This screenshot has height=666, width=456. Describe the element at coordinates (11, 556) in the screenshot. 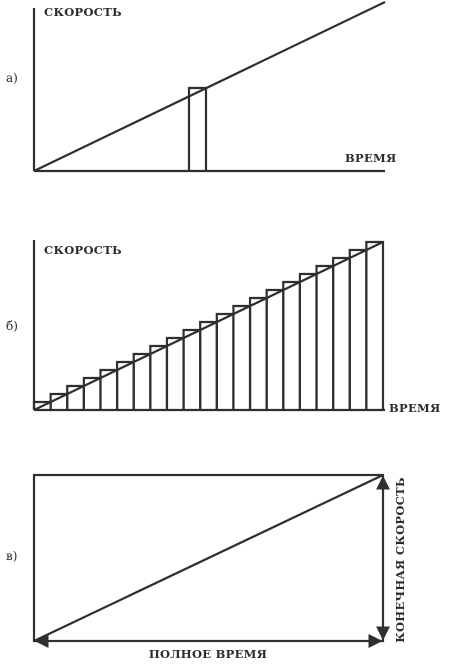

I see `panel-c-letter: в)` at that location.